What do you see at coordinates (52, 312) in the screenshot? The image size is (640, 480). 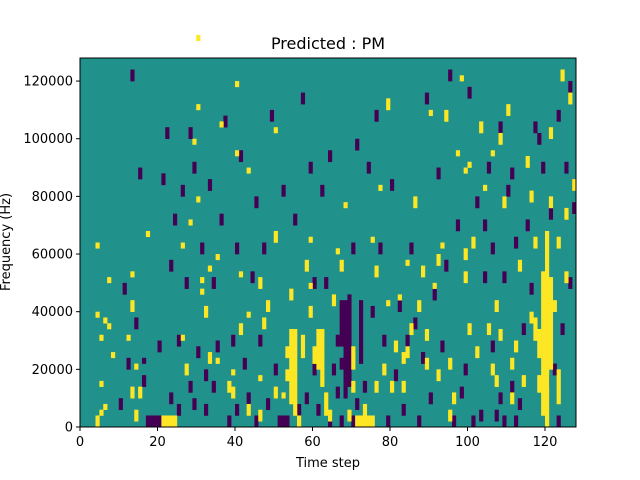 I see `y-tick-label: 40000` at bounding box center [52, 312].